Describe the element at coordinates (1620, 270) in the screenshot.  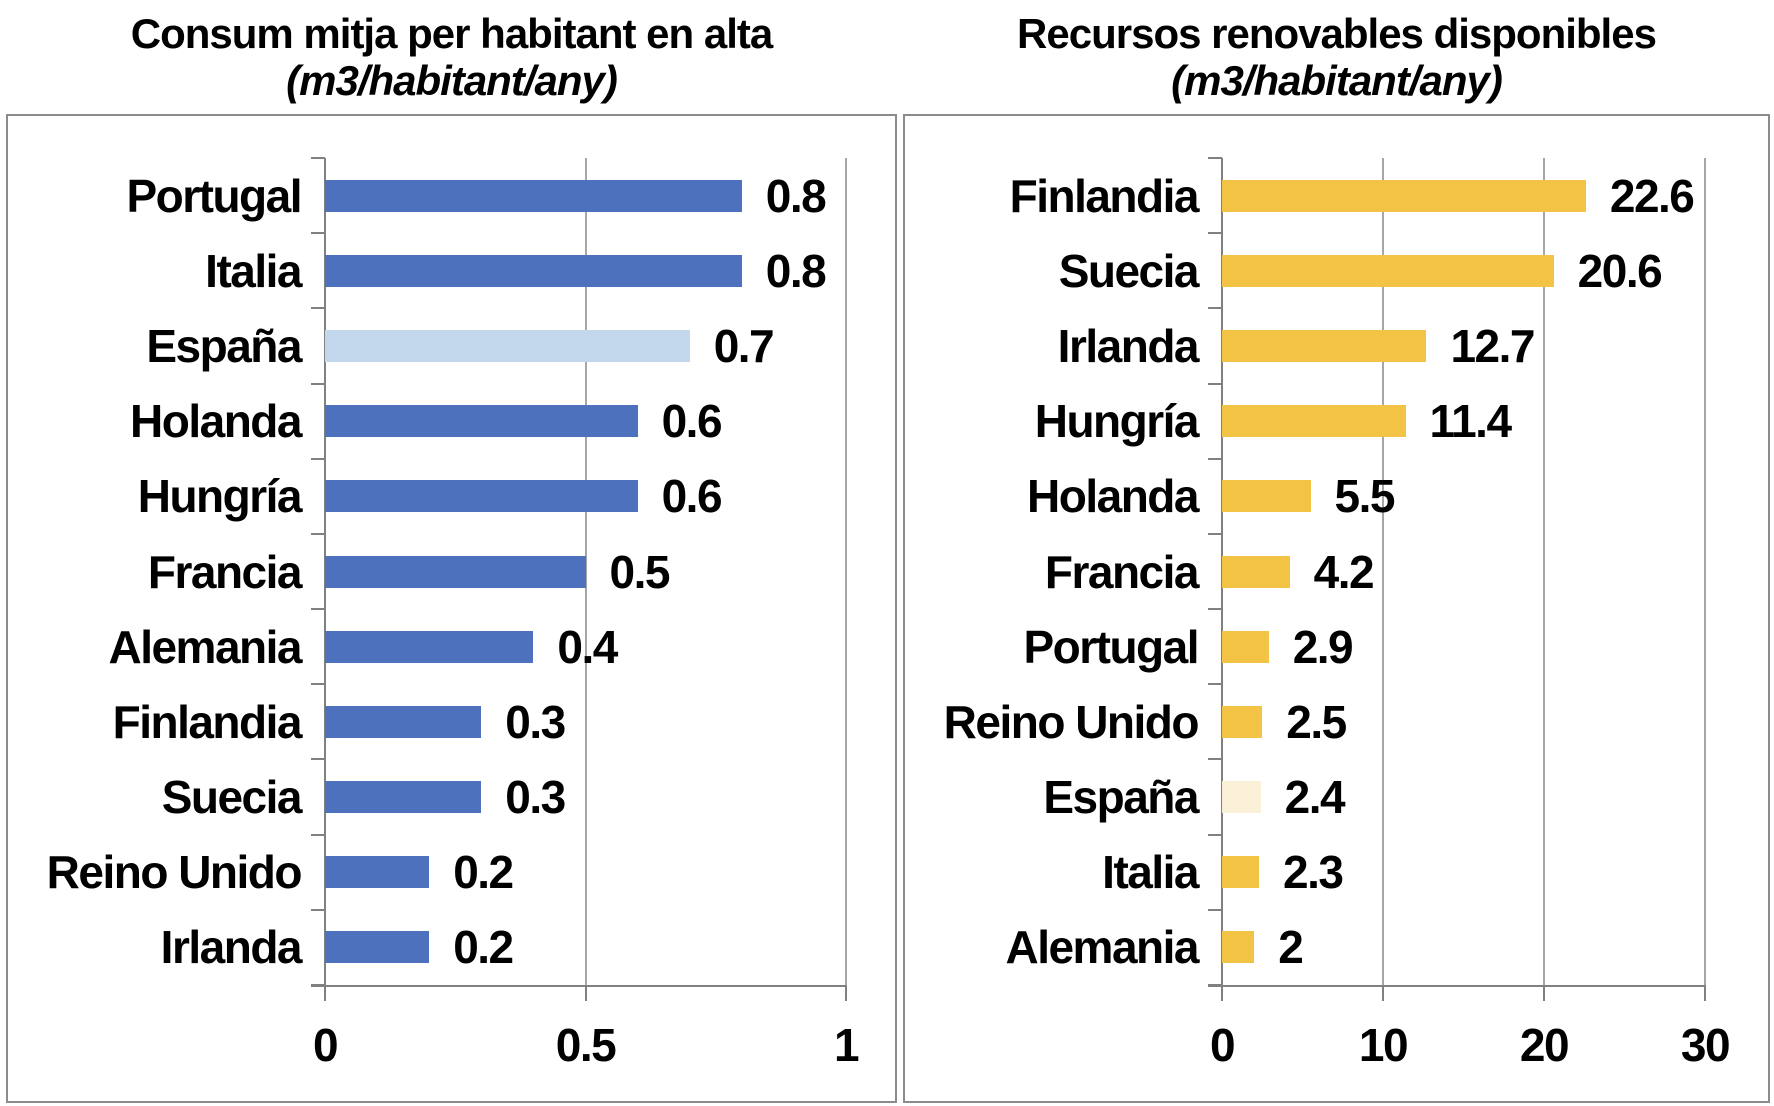
I see `value-label-suecia: 20.6` at that location.